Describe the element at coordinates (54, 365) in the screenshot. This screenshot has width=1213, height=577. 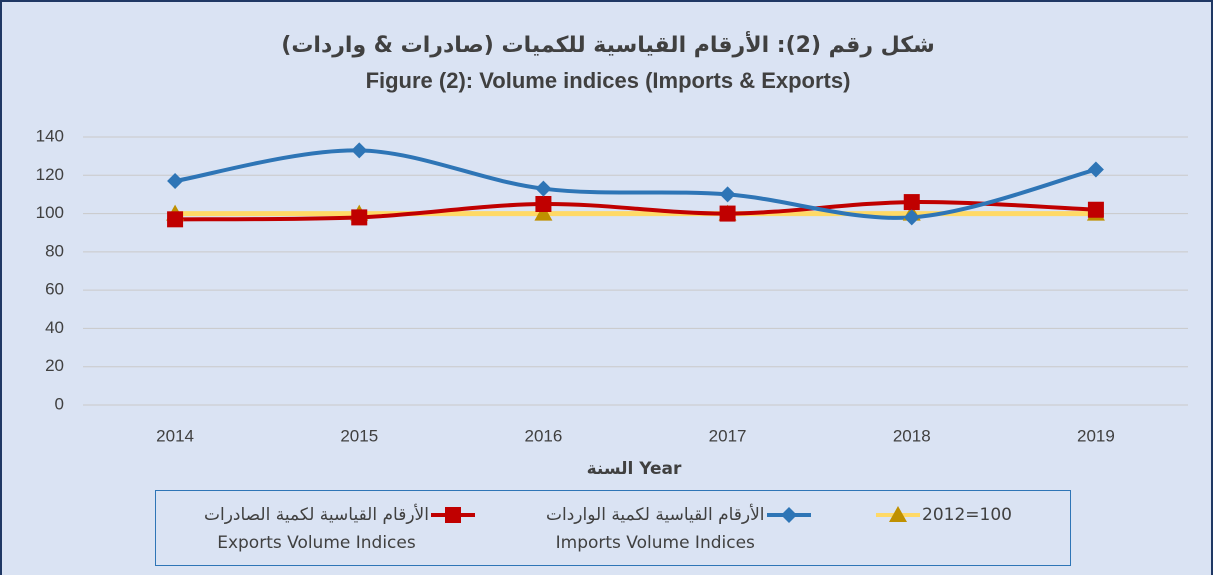
I see `y-tick-label: 20` at that location.